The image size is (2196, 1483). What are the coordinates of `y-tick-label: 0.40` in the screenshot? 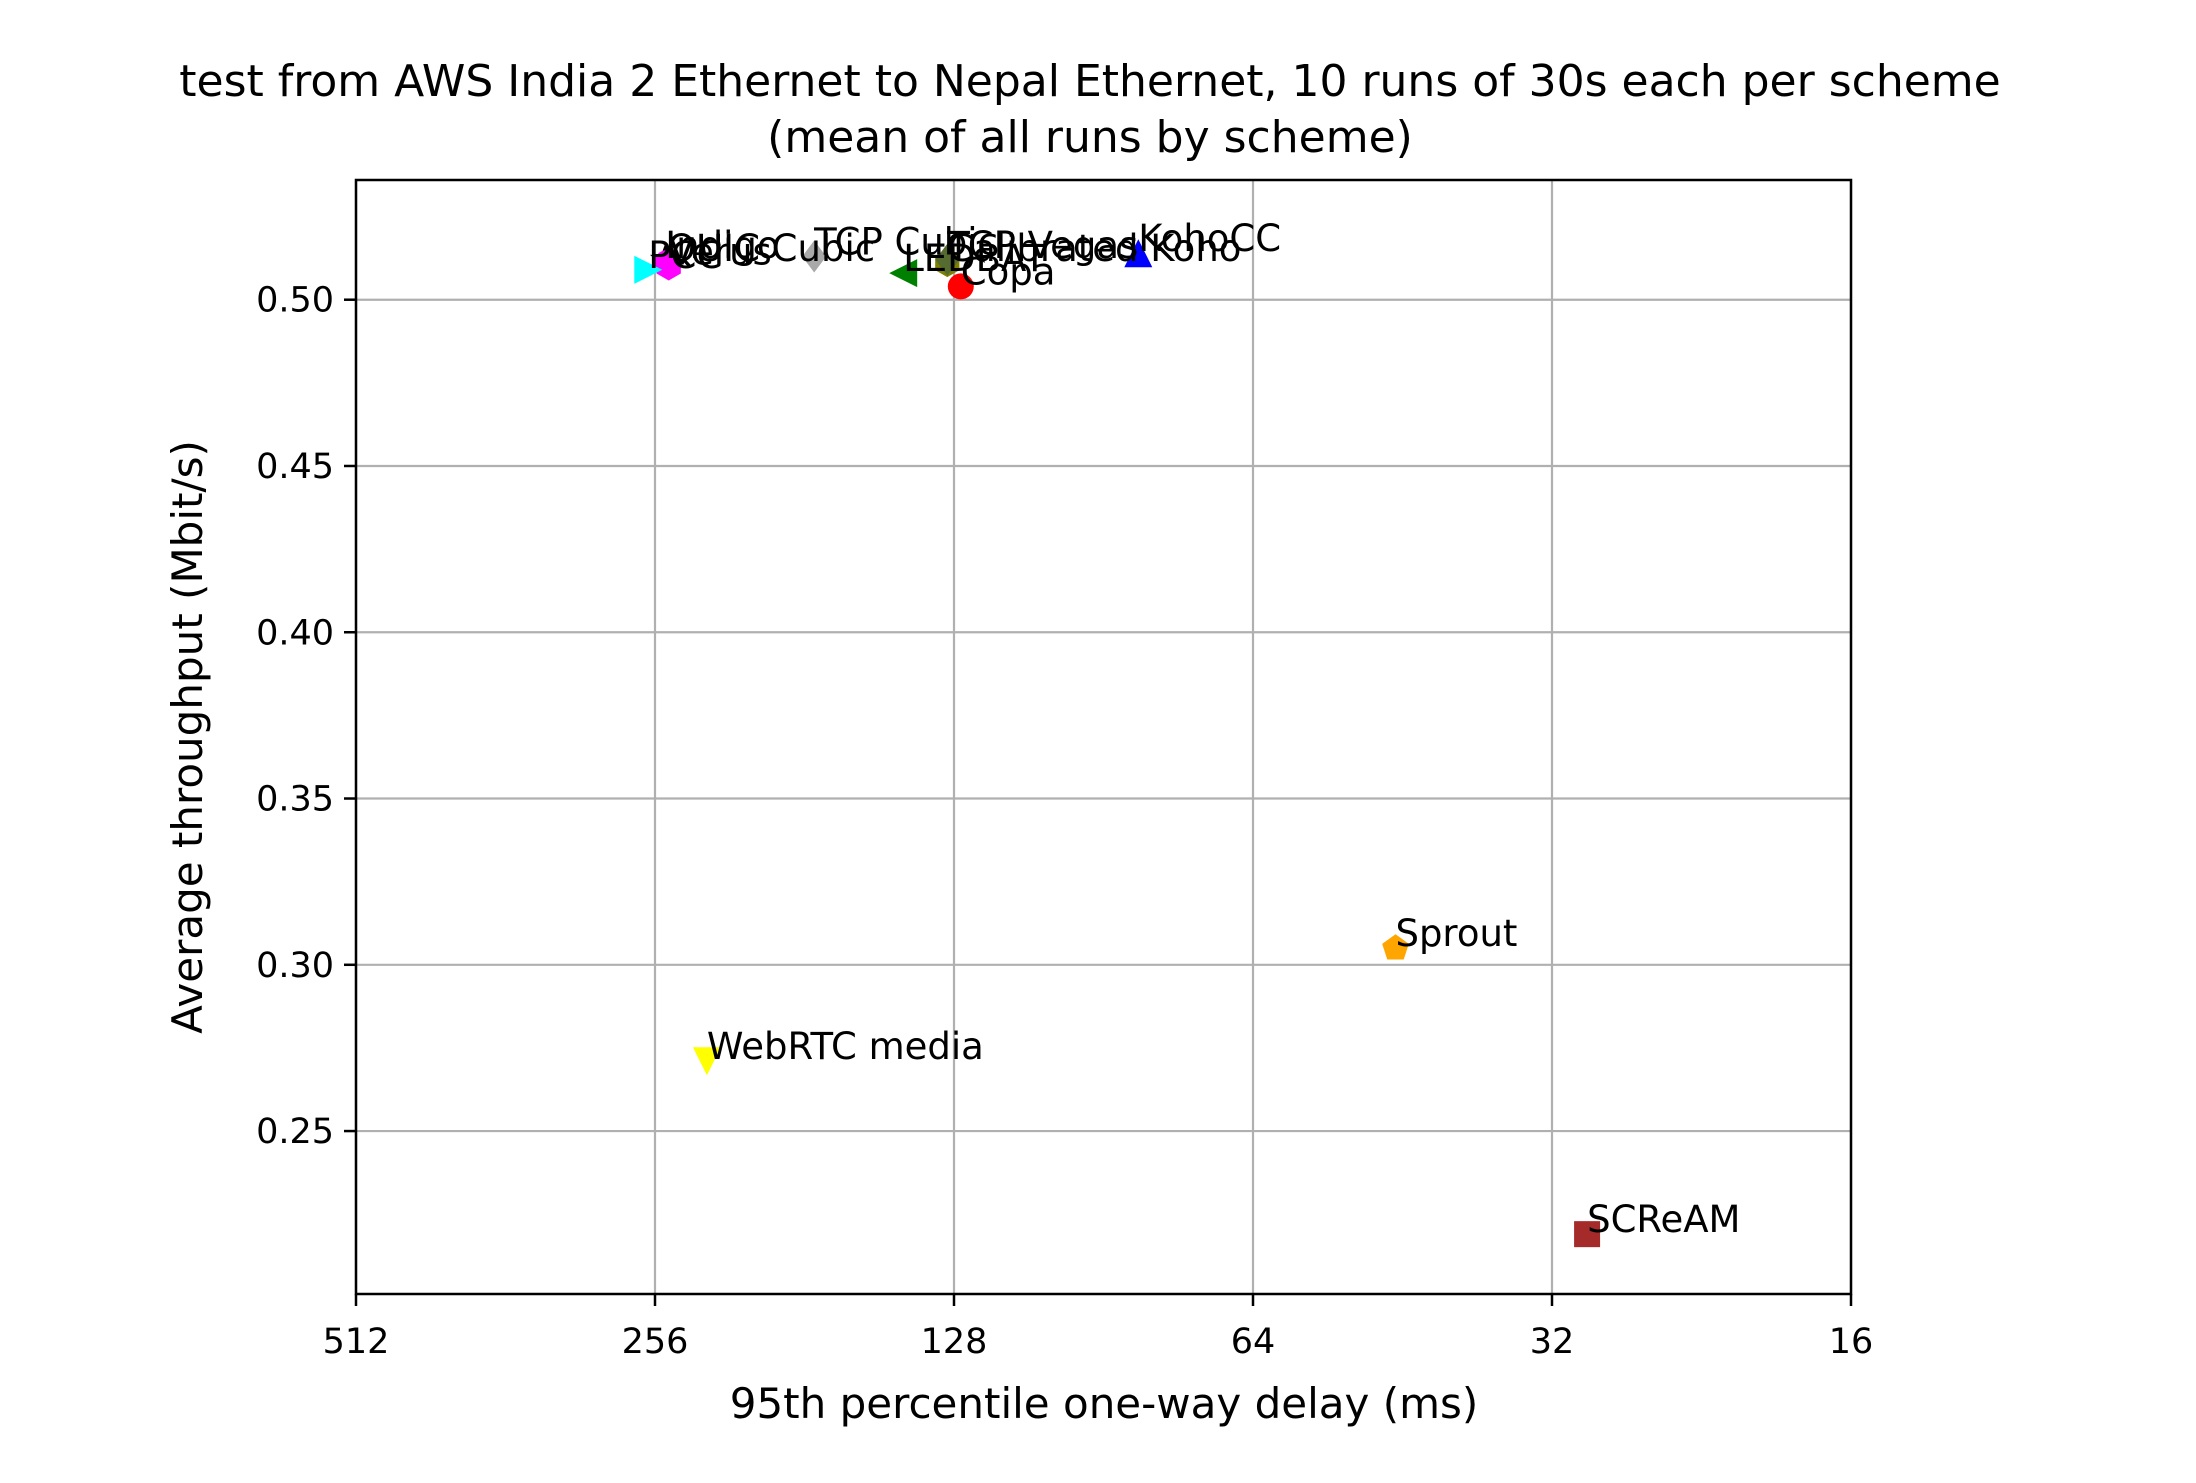 It's located at (295, 633).